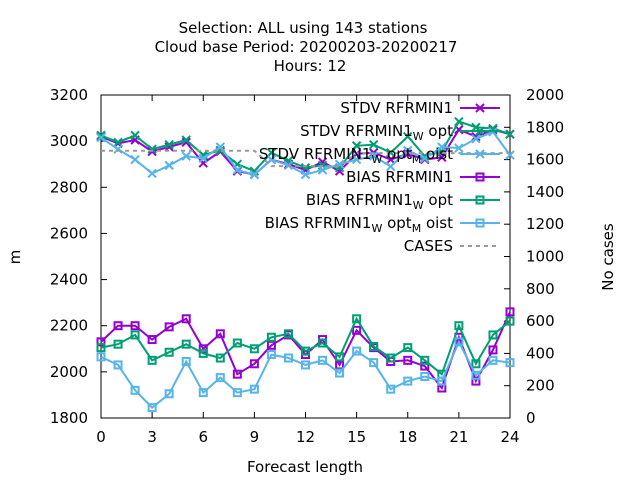 Image resolution: width=640 pixels, height=480 pixels. I want to click on x-tick-label: 9, so click(255, 437).